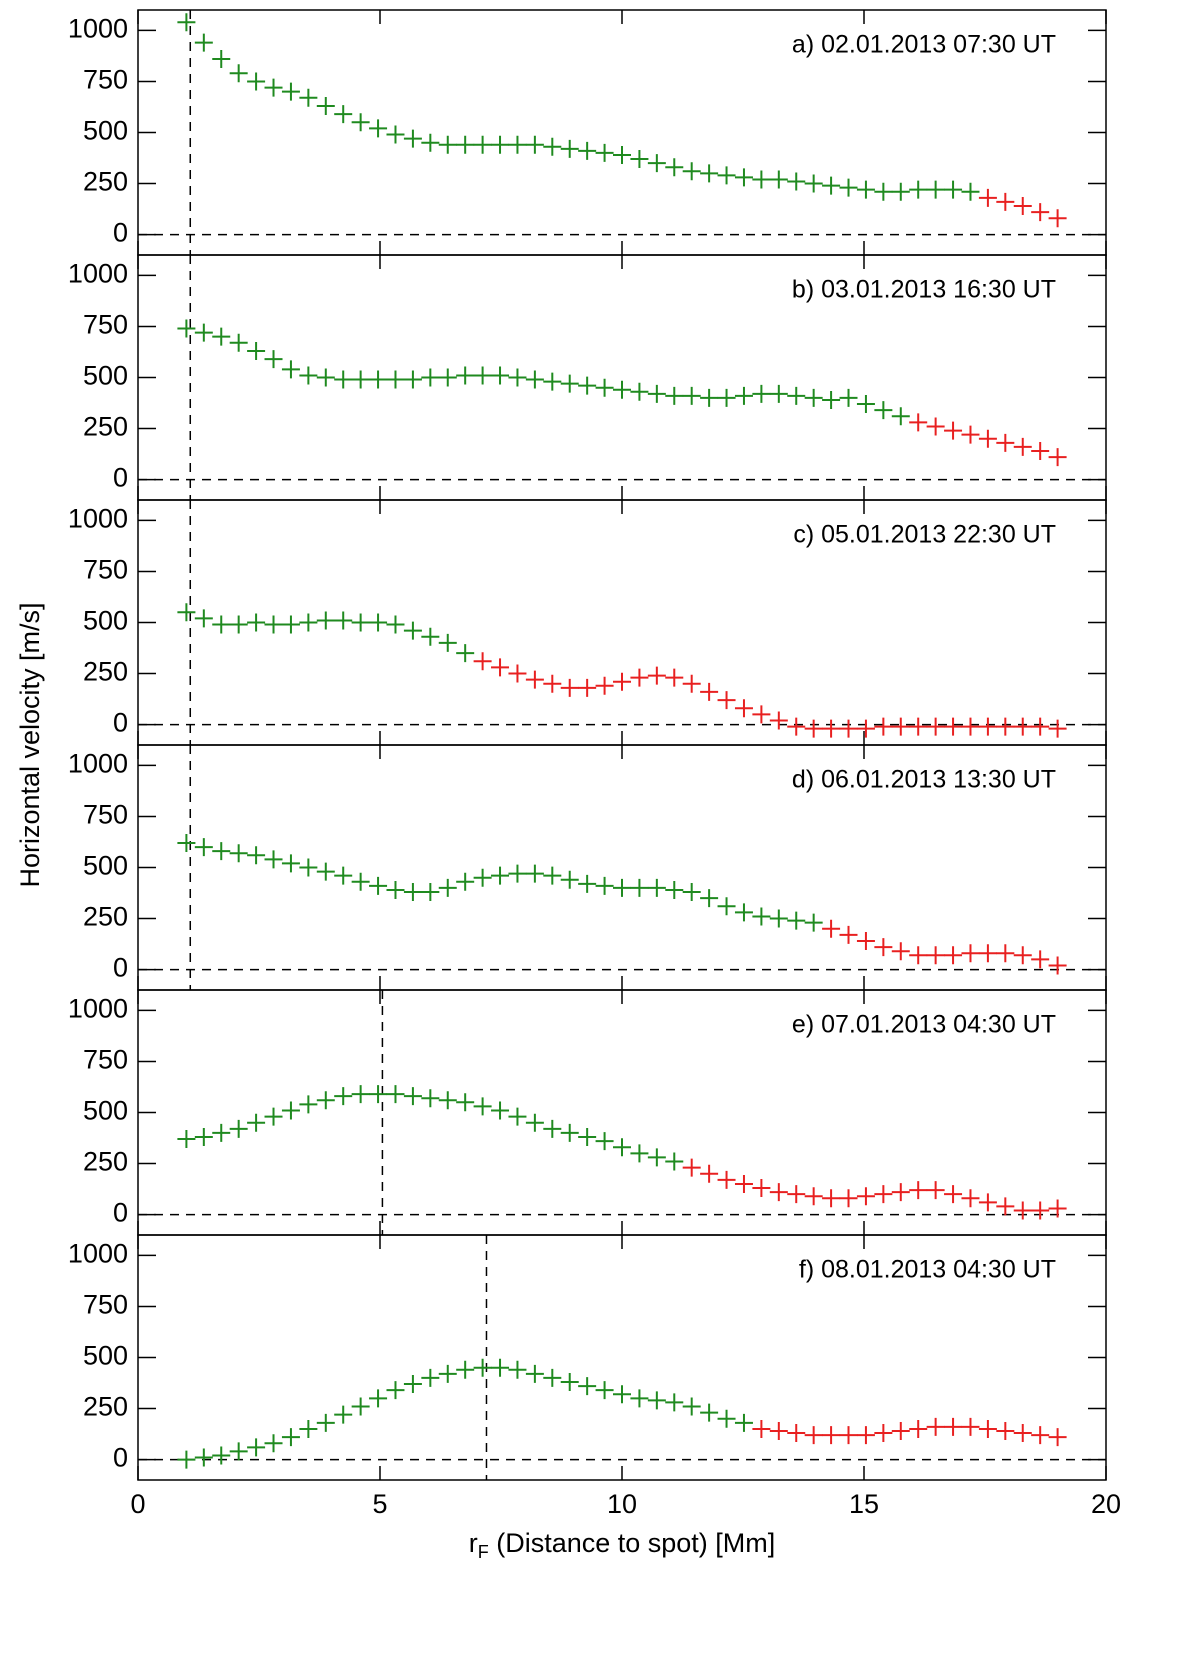 The image size is (1200, 1661). Describe the element at coordinates (924, 1025) in the screenshot. I see `panel-annotation: e) 07.01.2013 04:30 UT` at that location.